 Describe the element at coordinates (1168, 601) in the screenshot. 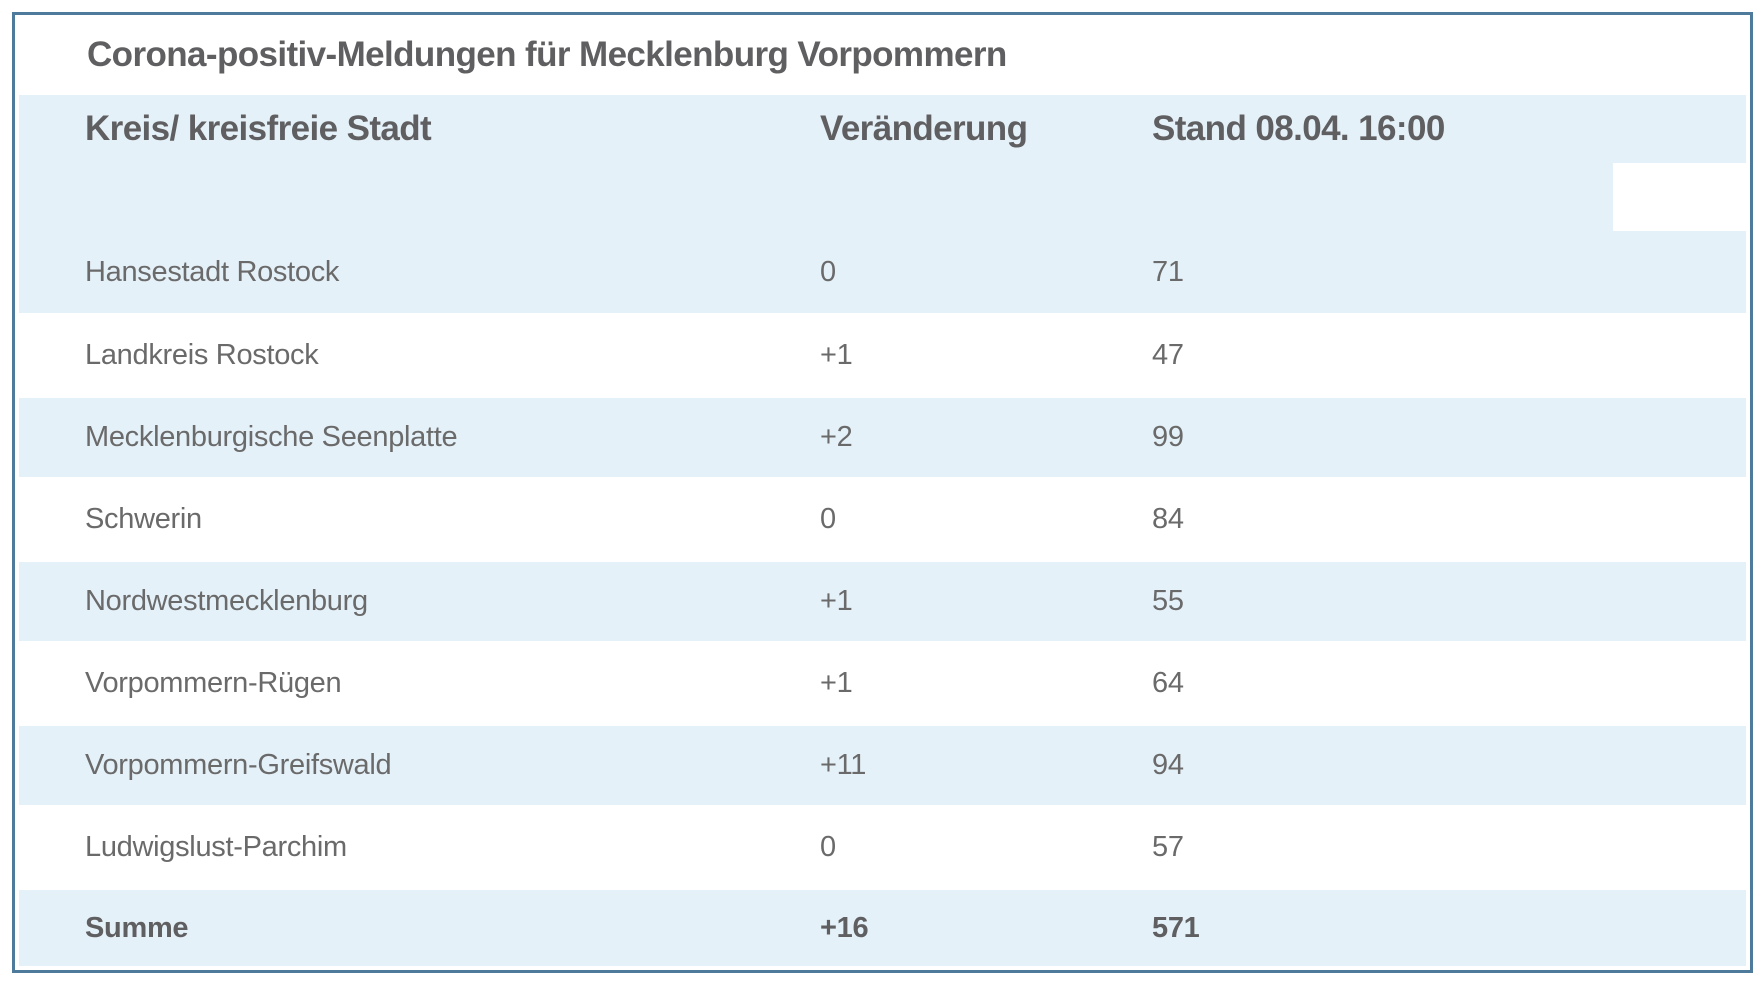

I see `stand-value: 55` at that location.